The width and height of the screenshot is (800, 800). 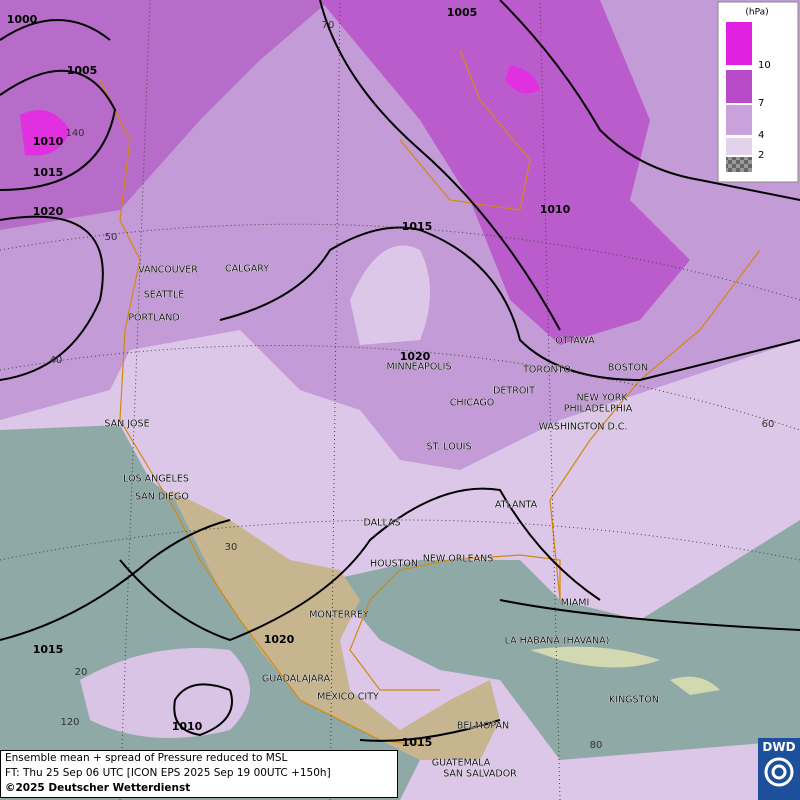 What do you see at coordinates (98, 788) in the screenshot?
I see `copyright: ©2025 Deutscher Wetterdienst` at bounding box center [98, 788].